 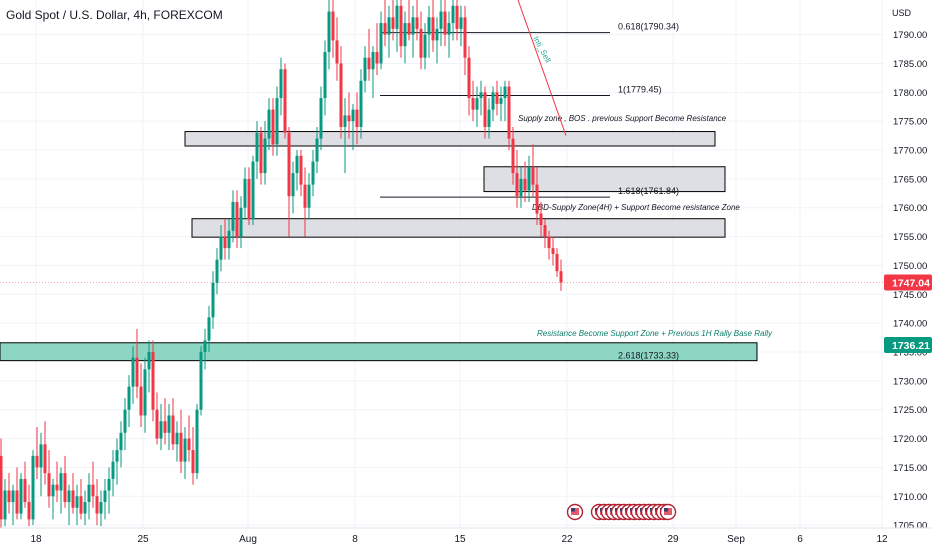 I want to click on x-tick-label: 29, so click(x=673, y=539).